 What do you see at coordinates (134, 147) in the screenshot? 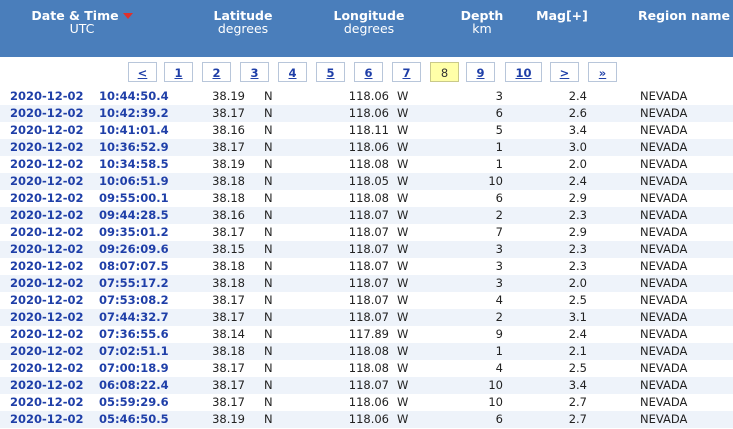
I see `event-time-link: 10:36:52.9` at bounding box center [134, 147].